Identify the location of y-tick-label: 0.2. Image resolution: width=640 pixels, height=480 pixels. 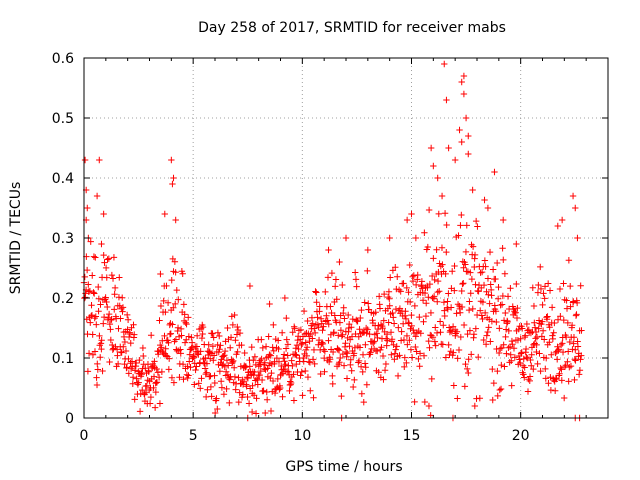
(63, 299).